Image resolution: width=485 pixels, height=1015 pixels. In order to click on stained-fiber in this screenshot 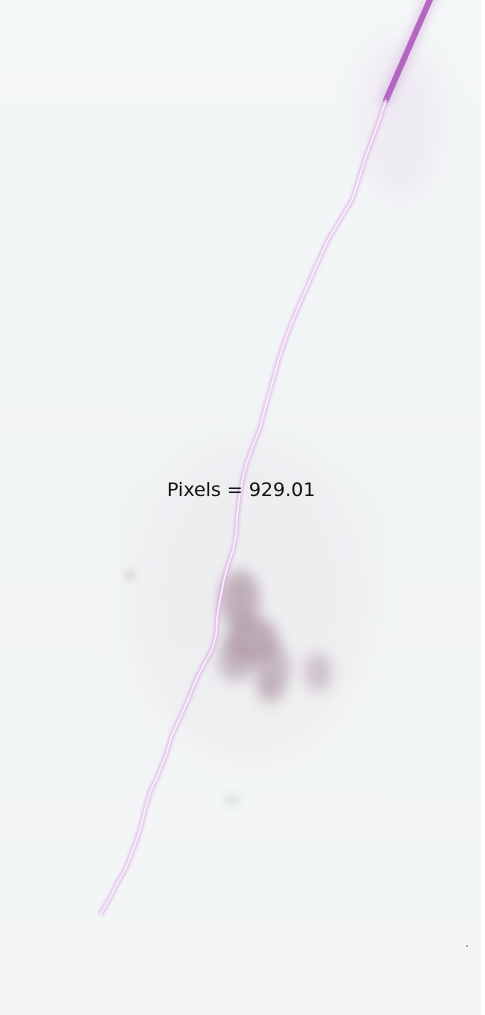, I will do `click(408, 53)`.